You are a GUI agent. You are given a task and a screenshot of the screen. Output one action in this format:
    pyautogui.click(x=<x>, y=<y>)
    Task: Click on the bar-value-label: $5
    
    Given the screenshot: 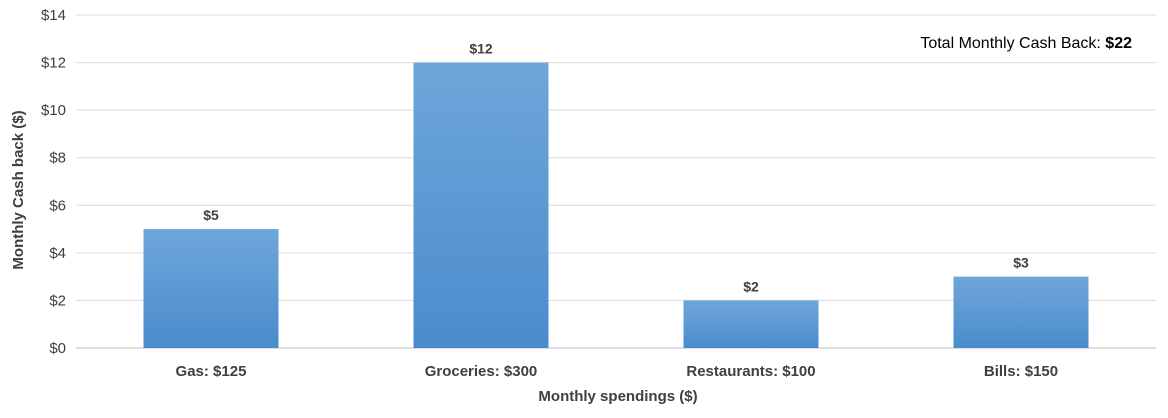 What is the action you would take?
    pyautogui.click(x=211, y=215)
    